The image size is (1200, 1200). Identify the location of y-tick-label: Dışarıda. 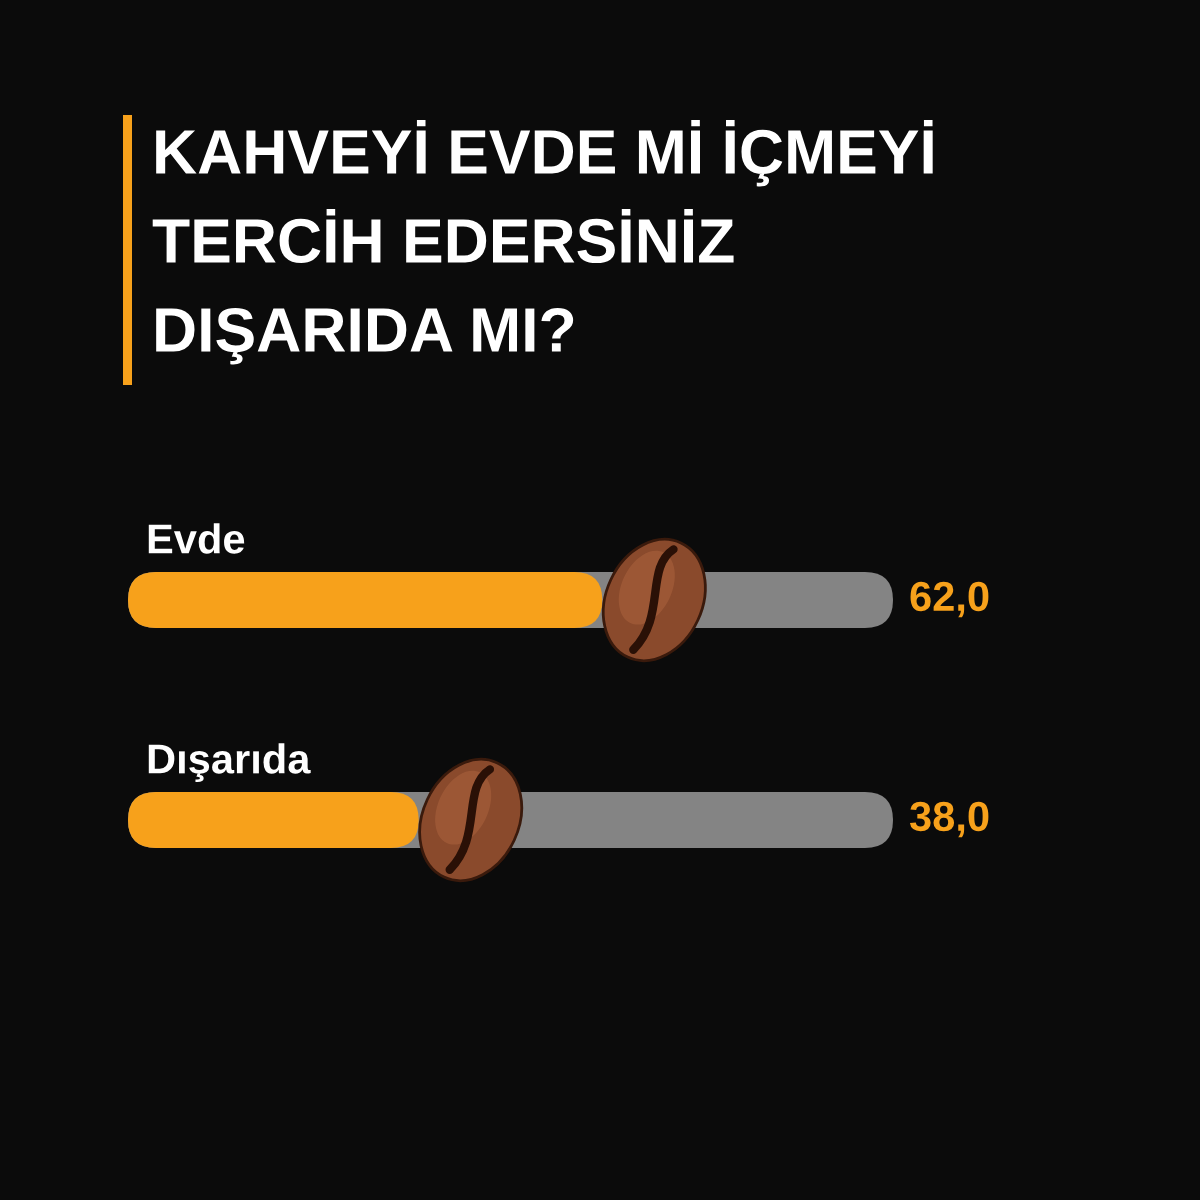
(229, 762).